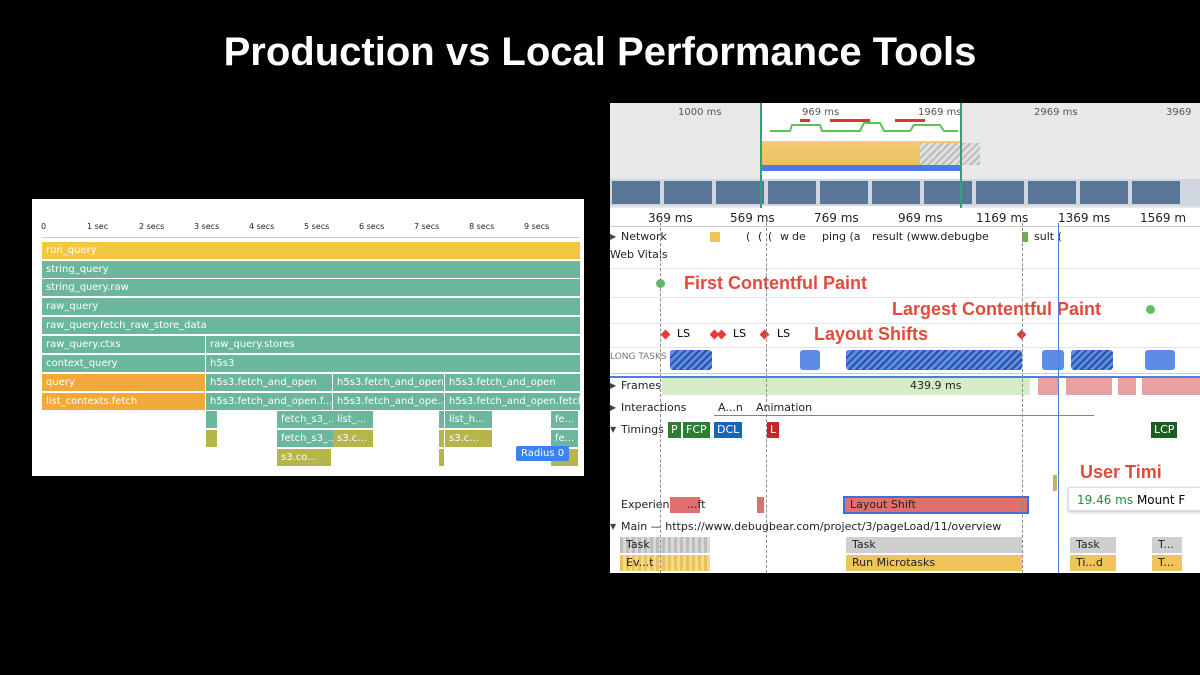 This screenshot has height=675, width=1200. What do you see at coordinates (1150, 309) in the screenshot?
I see `lcp-marker` at bounding box center [1150, 309].